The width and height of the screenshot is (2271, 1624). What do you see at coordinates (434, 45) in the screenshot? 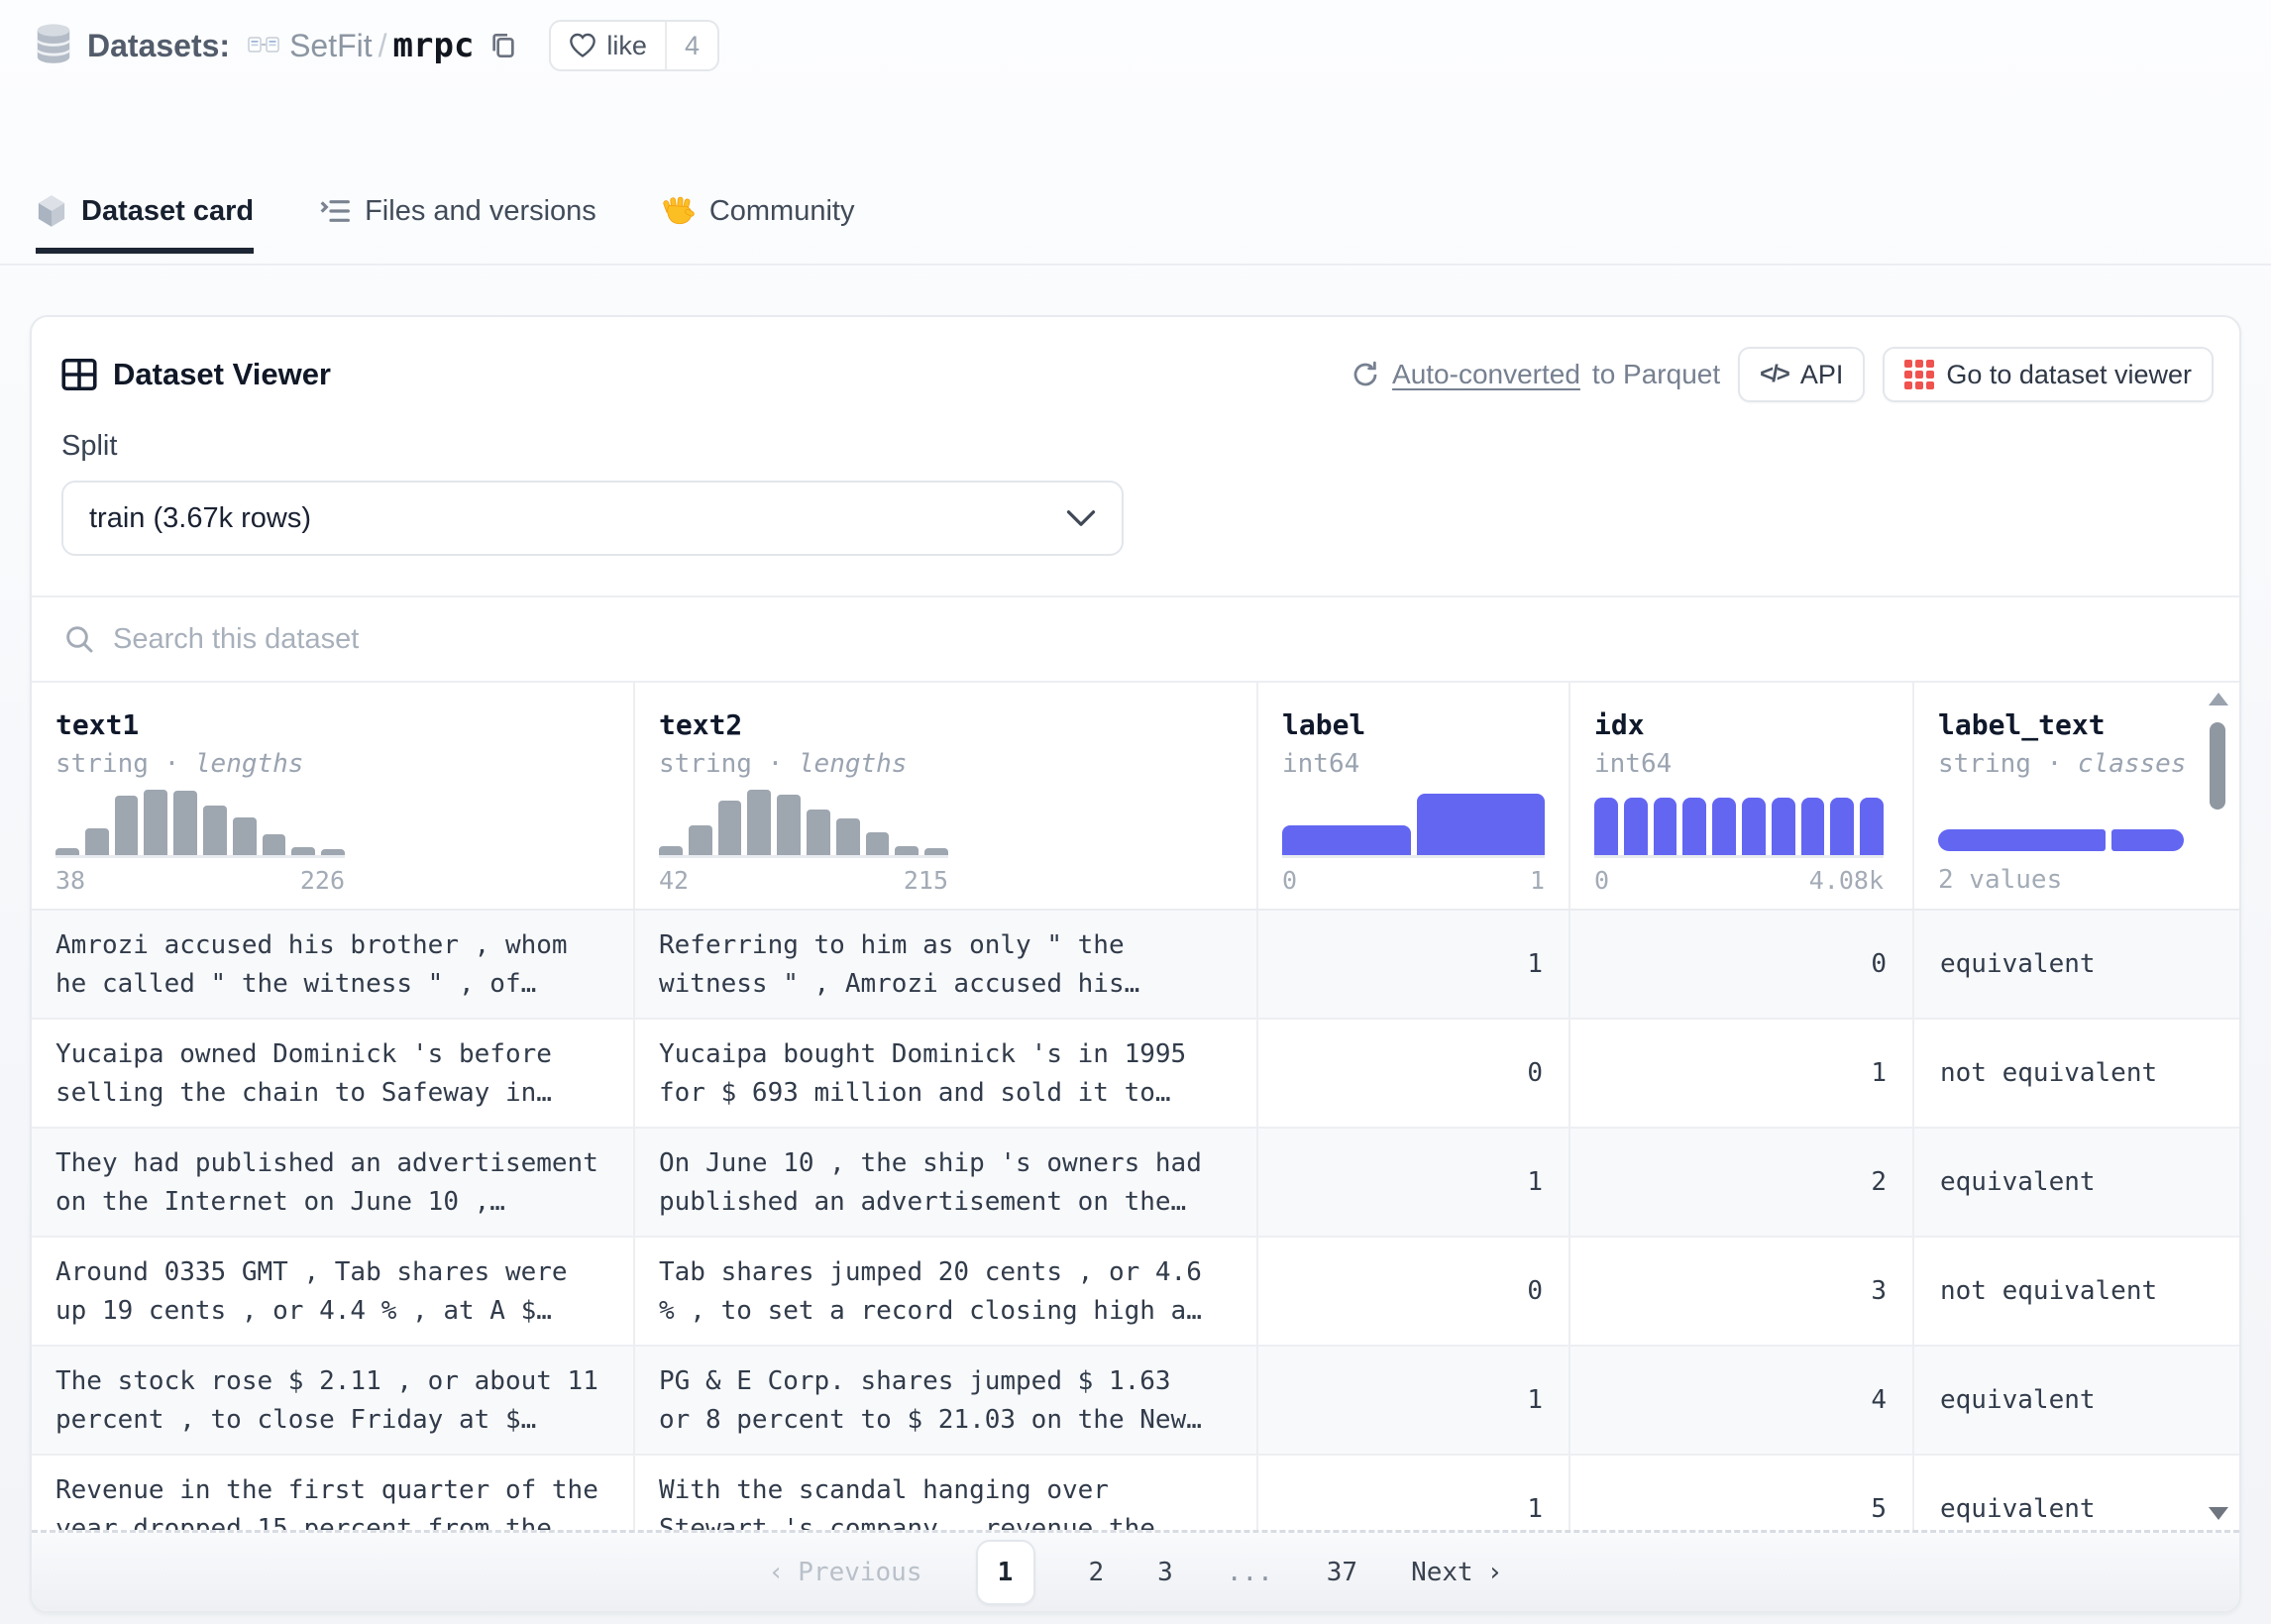
I see `dataset-name: mrpc` at bounding box center [434, 45].